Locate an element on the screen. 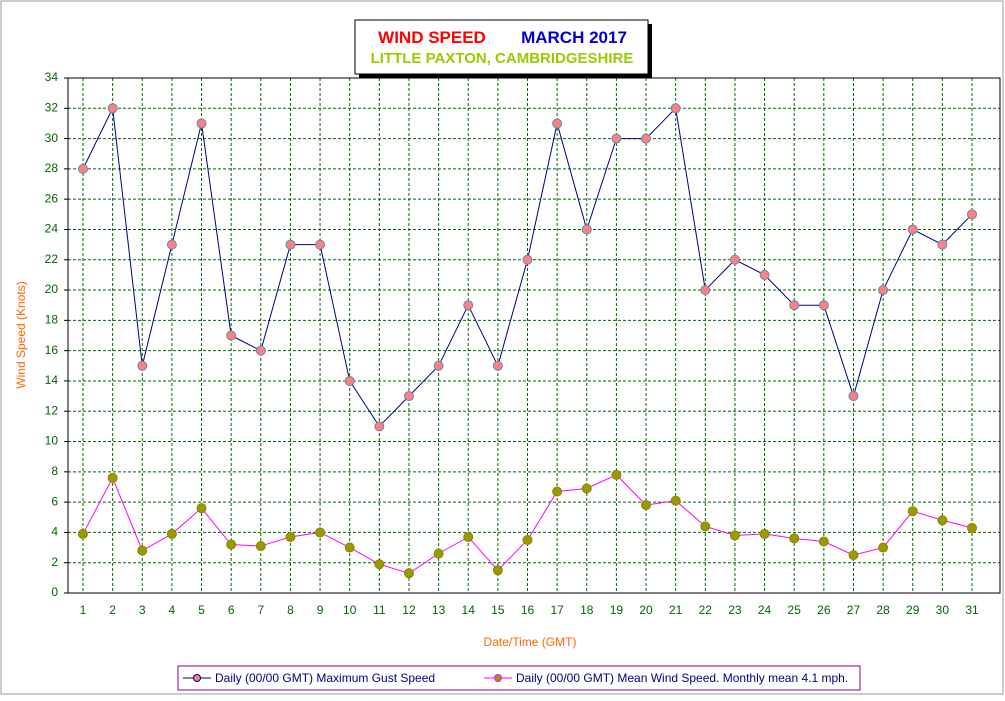 The image size is (1005, 701). y-tick-label: 18 is located at coordinates (52, 320).